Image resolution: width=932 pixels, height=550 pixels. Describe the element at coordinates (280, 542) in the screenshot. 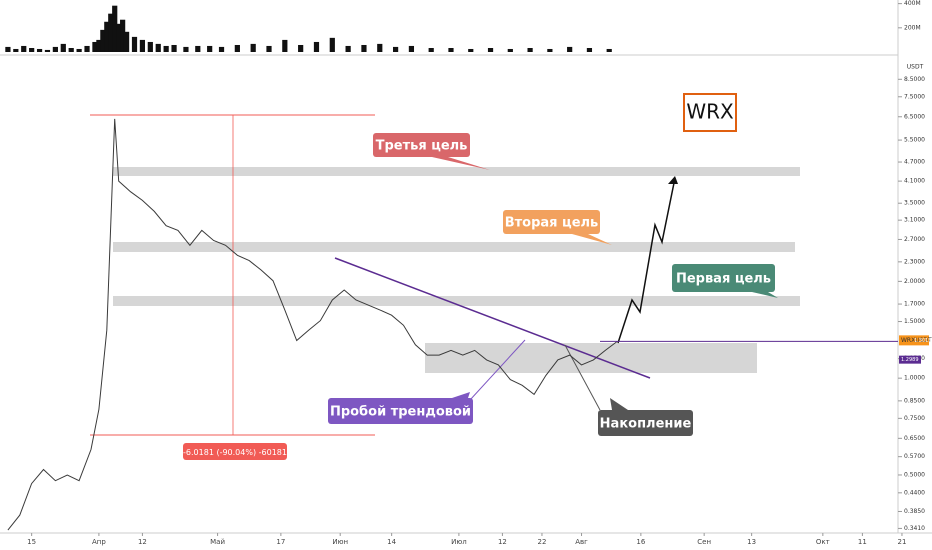

I see `x-tick-label: 17` at that location.